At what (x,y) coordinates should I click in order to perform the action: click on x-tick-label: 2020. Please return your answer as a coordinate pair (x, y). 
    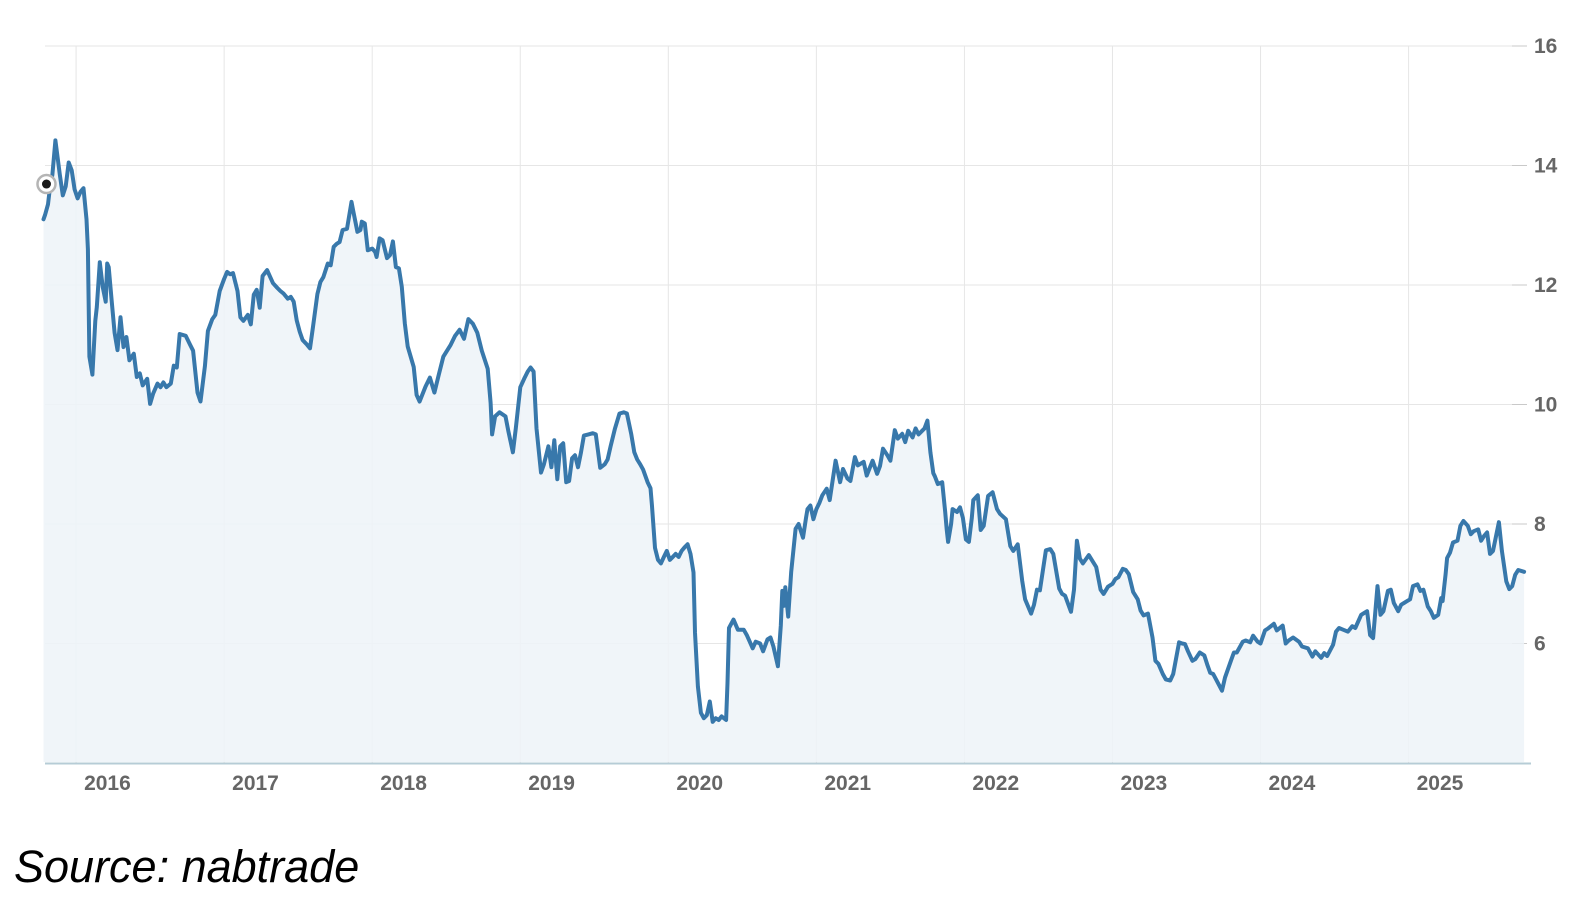
    Looking at the image, I should click on (699, 783).